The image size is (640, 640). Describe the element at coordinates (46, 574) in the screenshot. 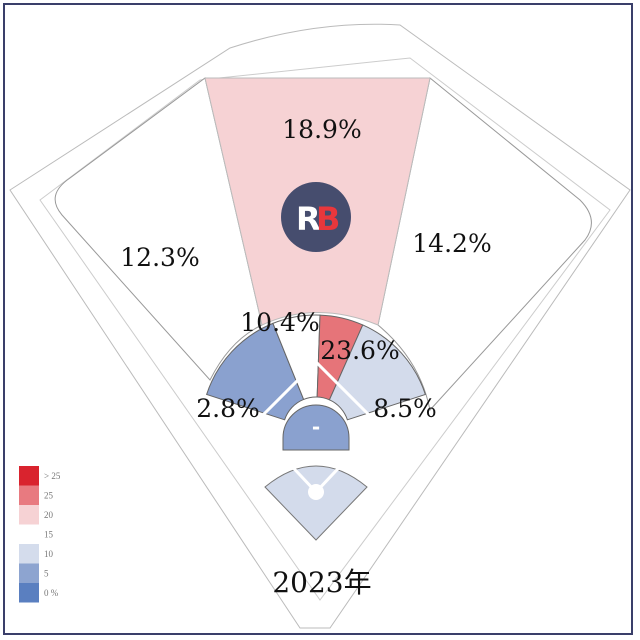

I see `legend-label: 5` at that location.